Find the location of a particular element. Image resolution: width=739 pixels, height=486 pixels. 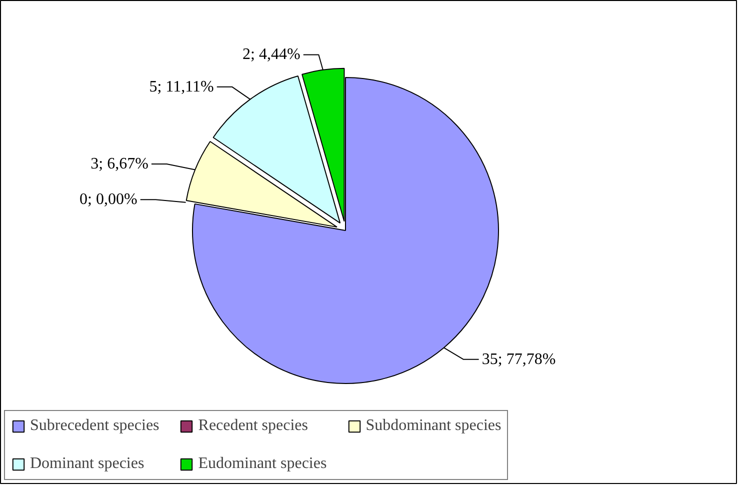

legend-label: Dominant species is located at coordinates (87, 464).